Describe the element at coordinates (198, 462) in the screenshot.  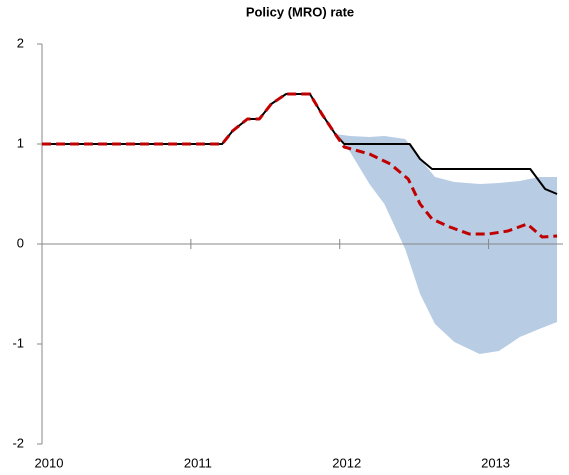
I see `x-tick-label: 2011` at that location.